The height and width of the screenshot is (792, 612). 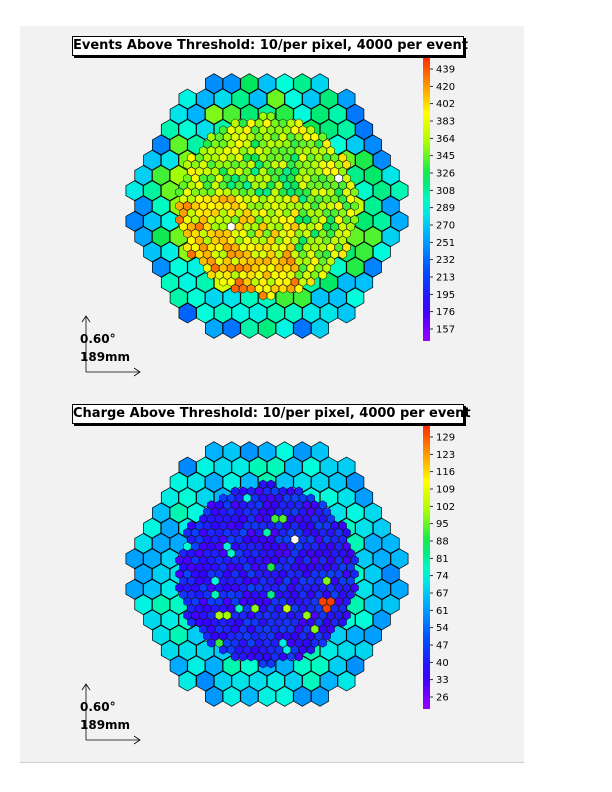 What do you see at coordinates (445, 295) in the screenshot?
I see `colorbar-tick-label: 195` at bounding box center [445, 295].